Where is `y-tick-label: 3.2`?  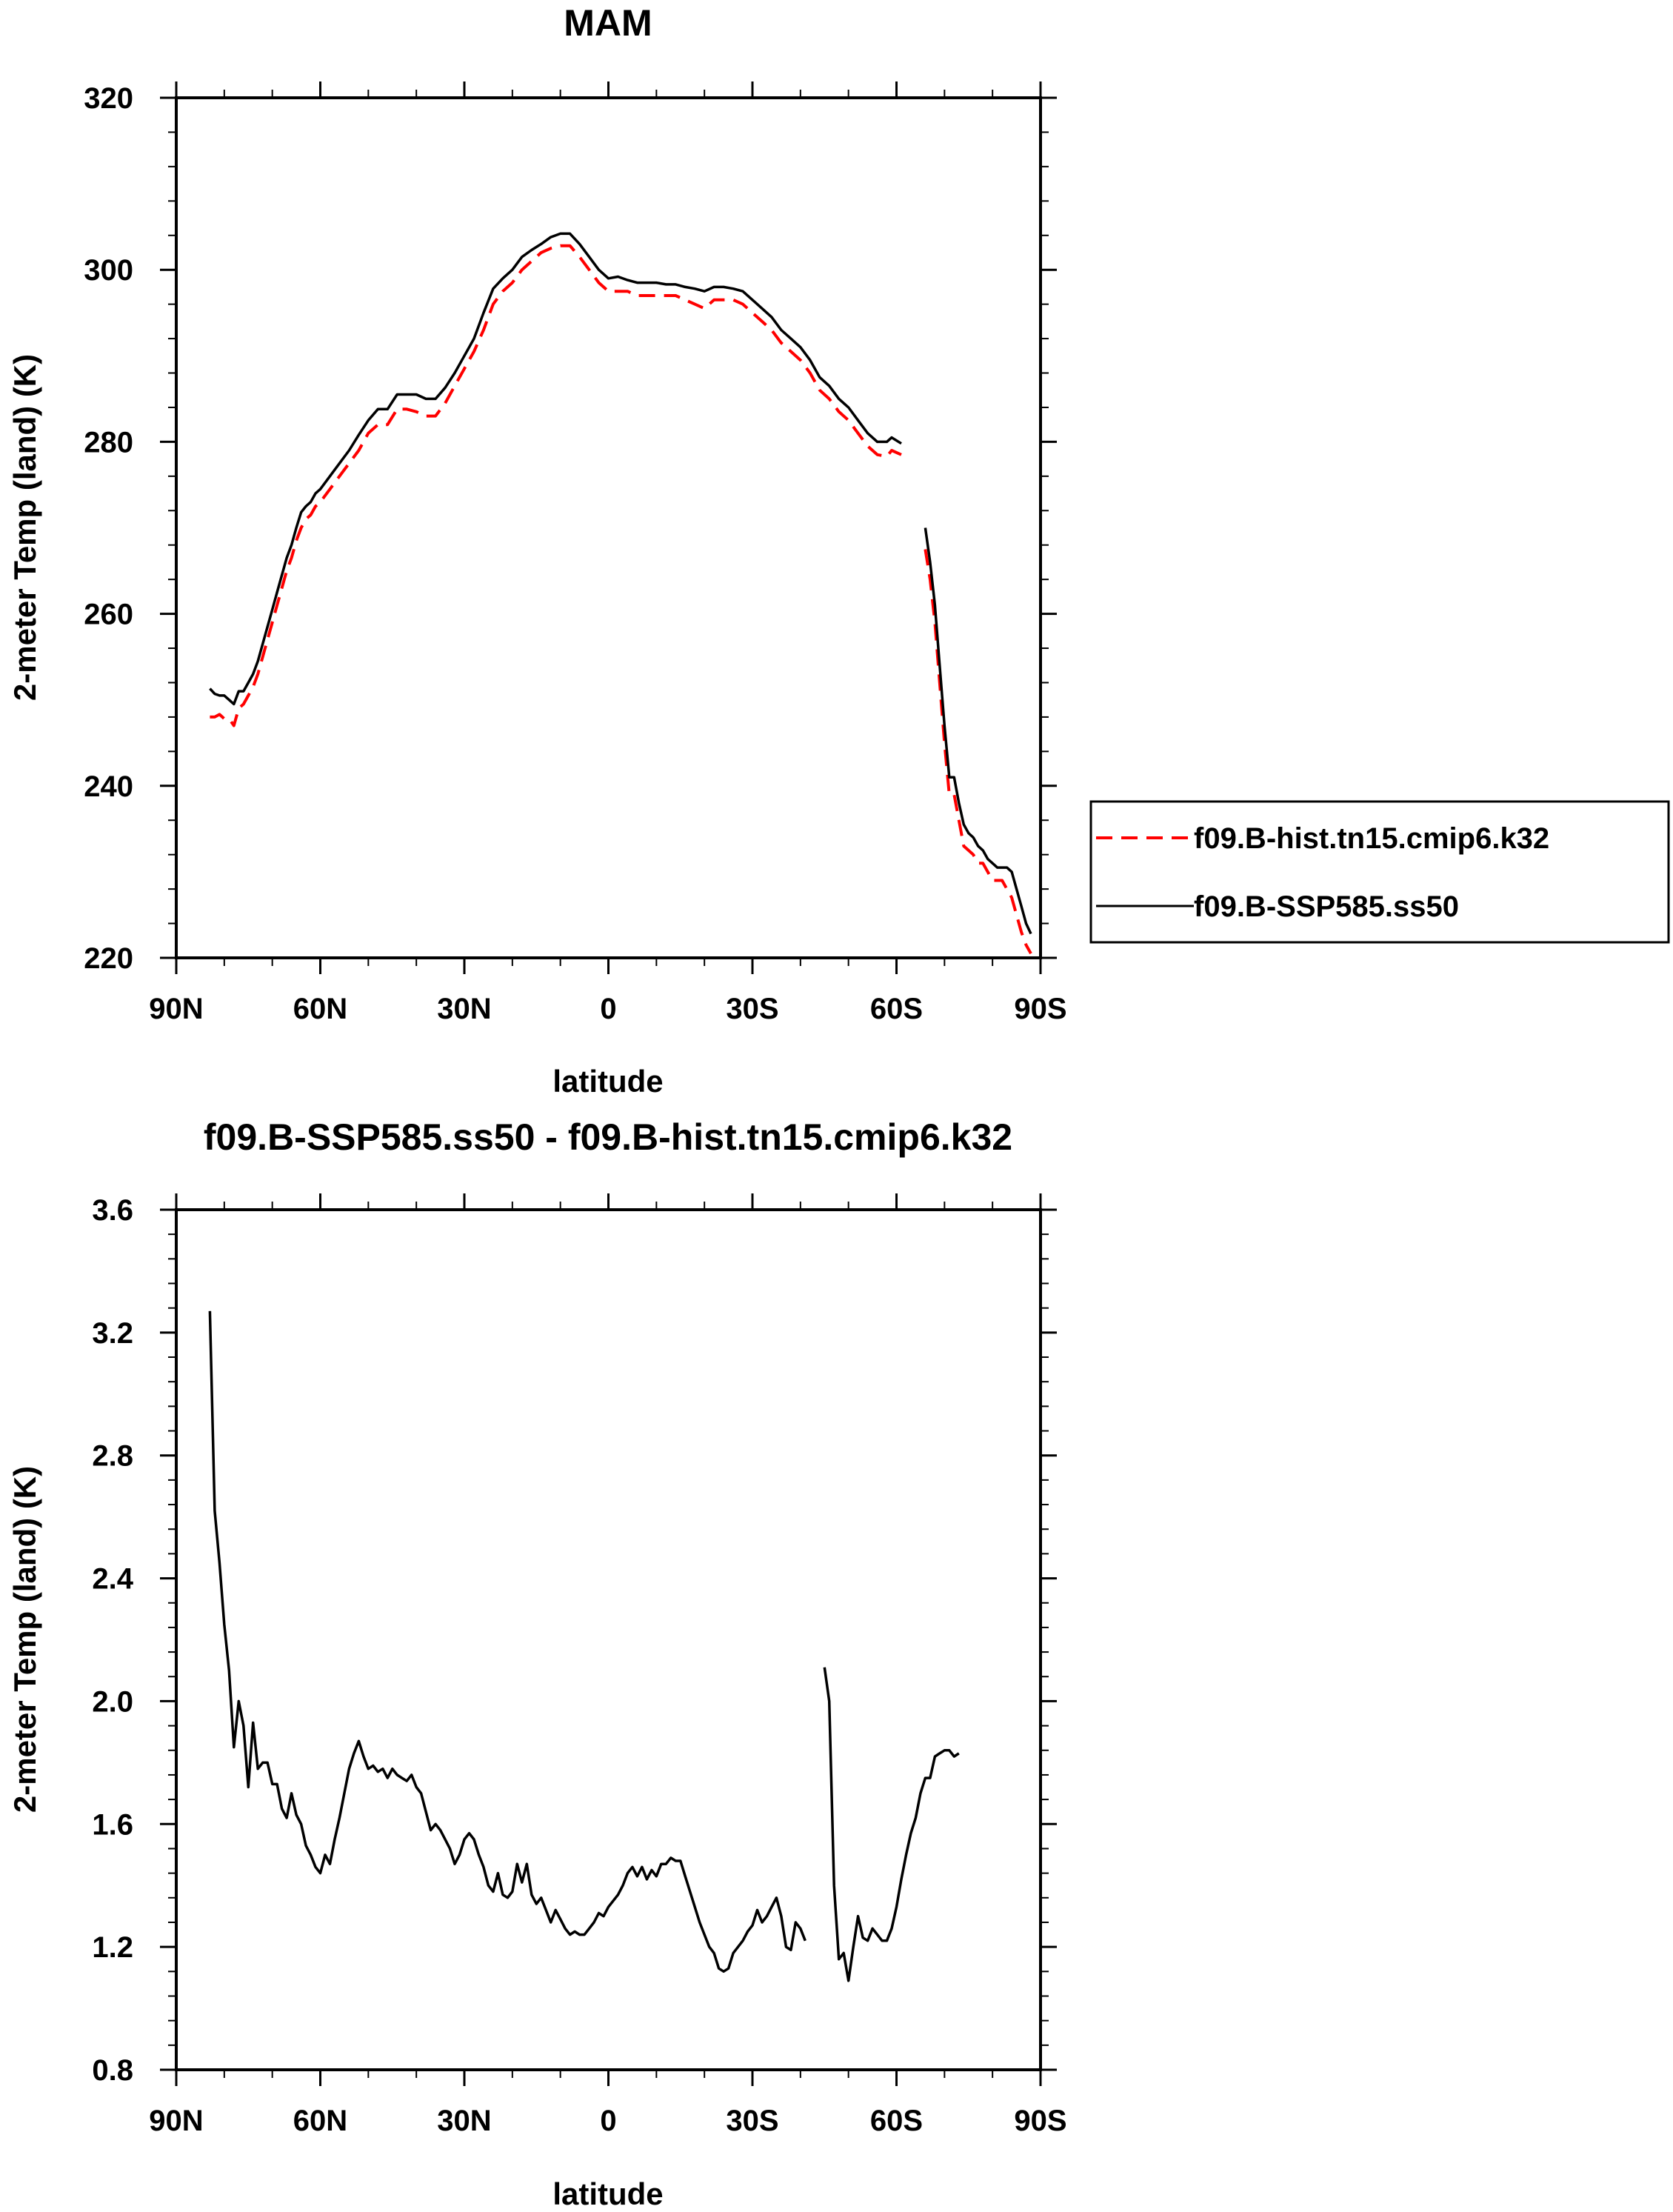
y-tick-label: 3.2 is located at coordinates (112, 1333).